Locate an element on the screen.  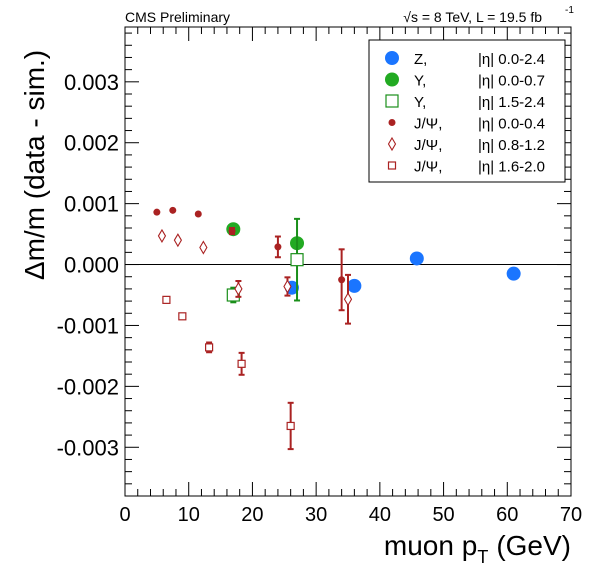
x-tick-label: 30 is located at coordinates (316, 515).